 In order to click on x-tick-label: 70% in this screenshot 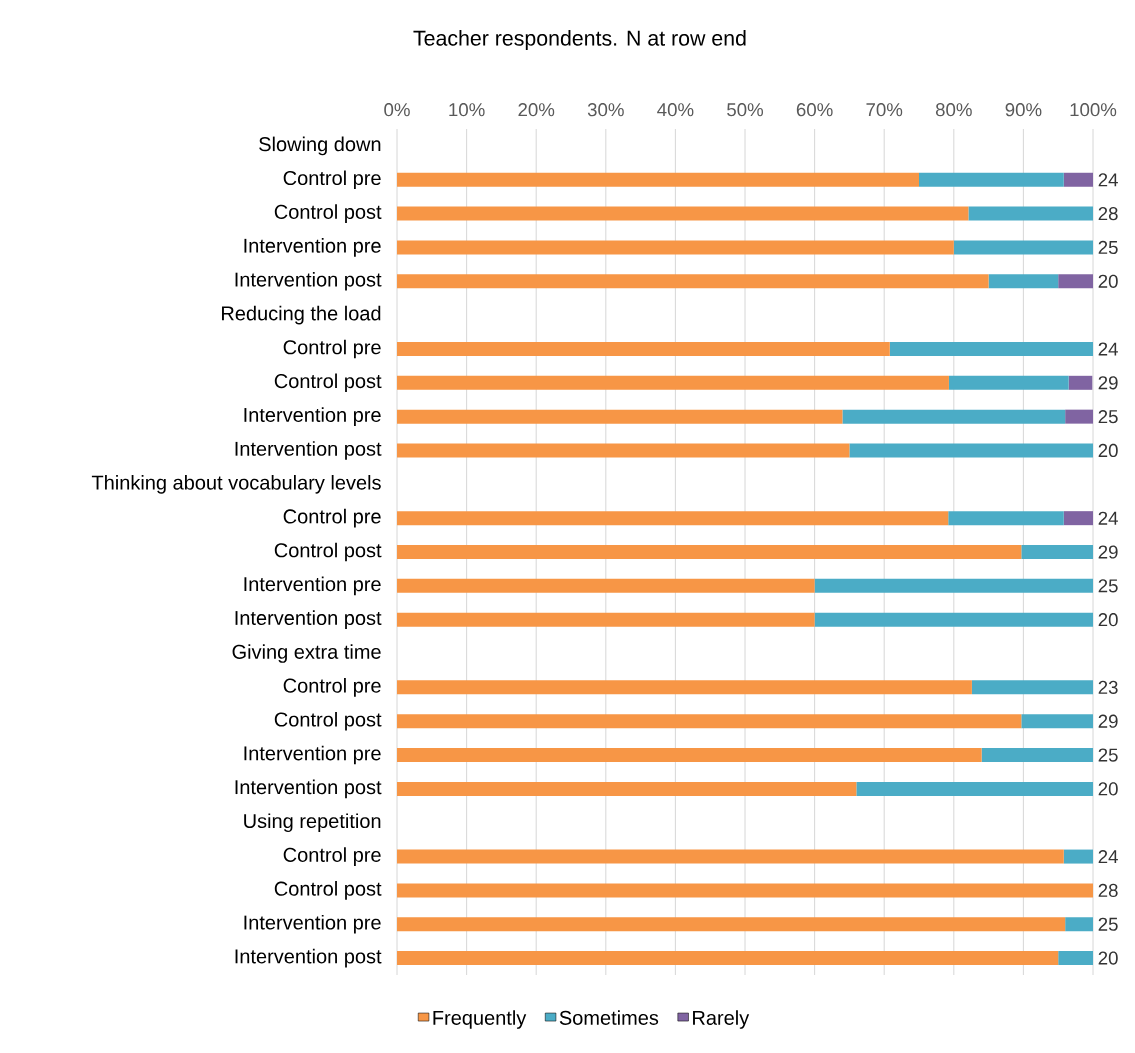, I will do `click(884, 110)`.